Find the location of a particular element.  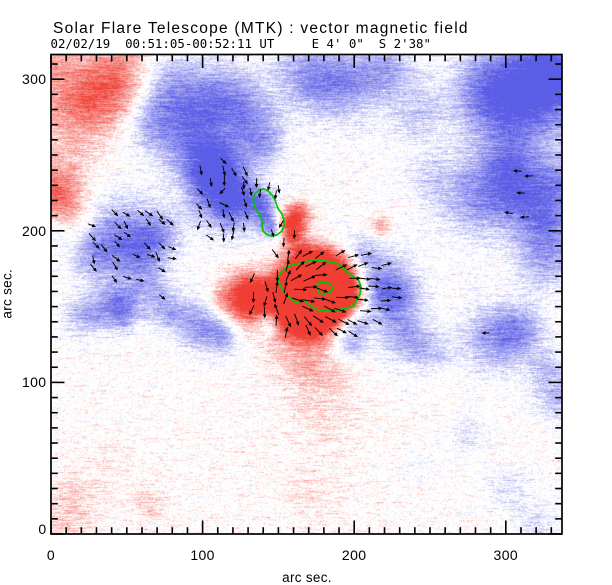

contour-neutral-finger is located at coordinates (268, 212).